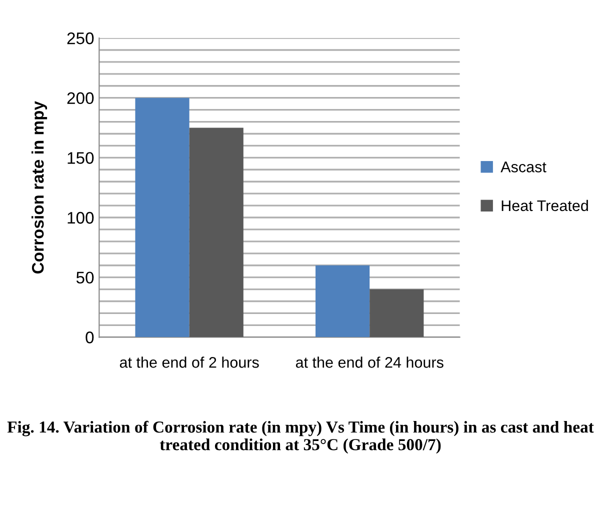 This screenshot has width=601, height=507. I want to click on y-tick-label: 150, so click(81, 158).